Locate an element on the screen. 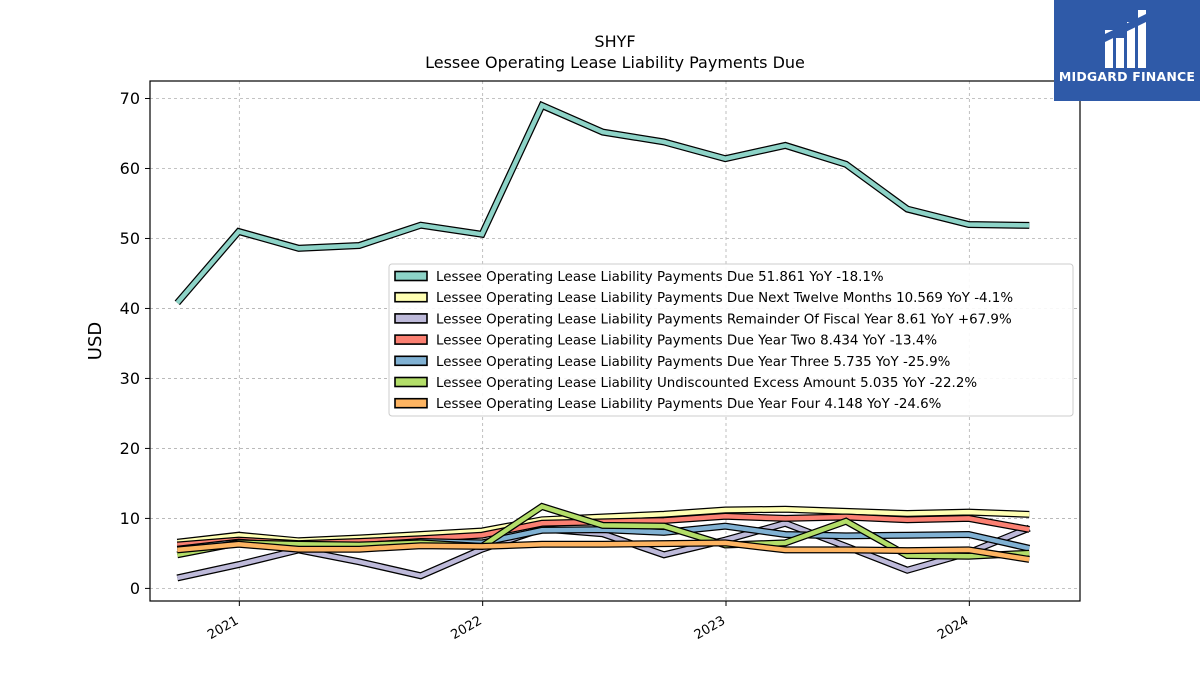 Image resolution: width=1200 pixels, height=675 pixels. x-tick-label: 2024 is located at coordinates (953, 628).